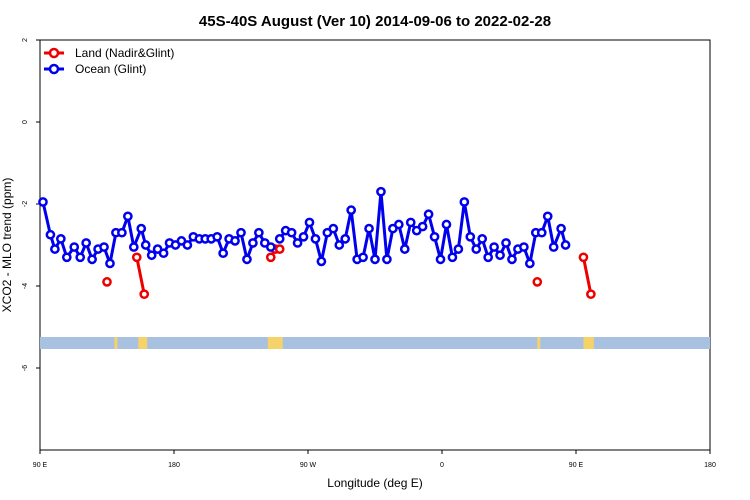 The width and height of the screenshot is (750, 500). What do you see at coordinates (109, 61) in the screenshot?
I see `legend: Land (Nadir&Glint) Ocean (Glint)` at bounding box center [109, 61].